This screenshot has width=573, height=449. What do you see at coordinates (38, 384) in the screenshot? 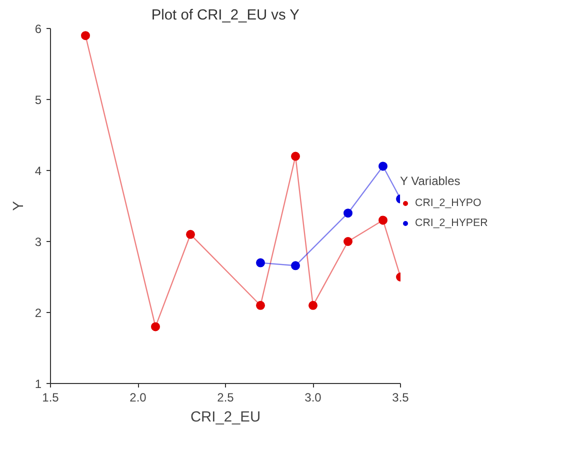
I see `y-tick-label: 1` at bounding box center [38, 384].